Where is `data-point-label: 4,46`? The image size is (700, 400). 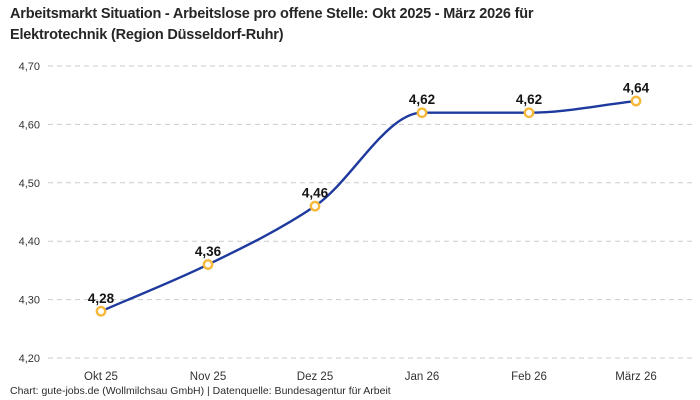
data-point-label: 4,46 is located at coordinates (315, 193).